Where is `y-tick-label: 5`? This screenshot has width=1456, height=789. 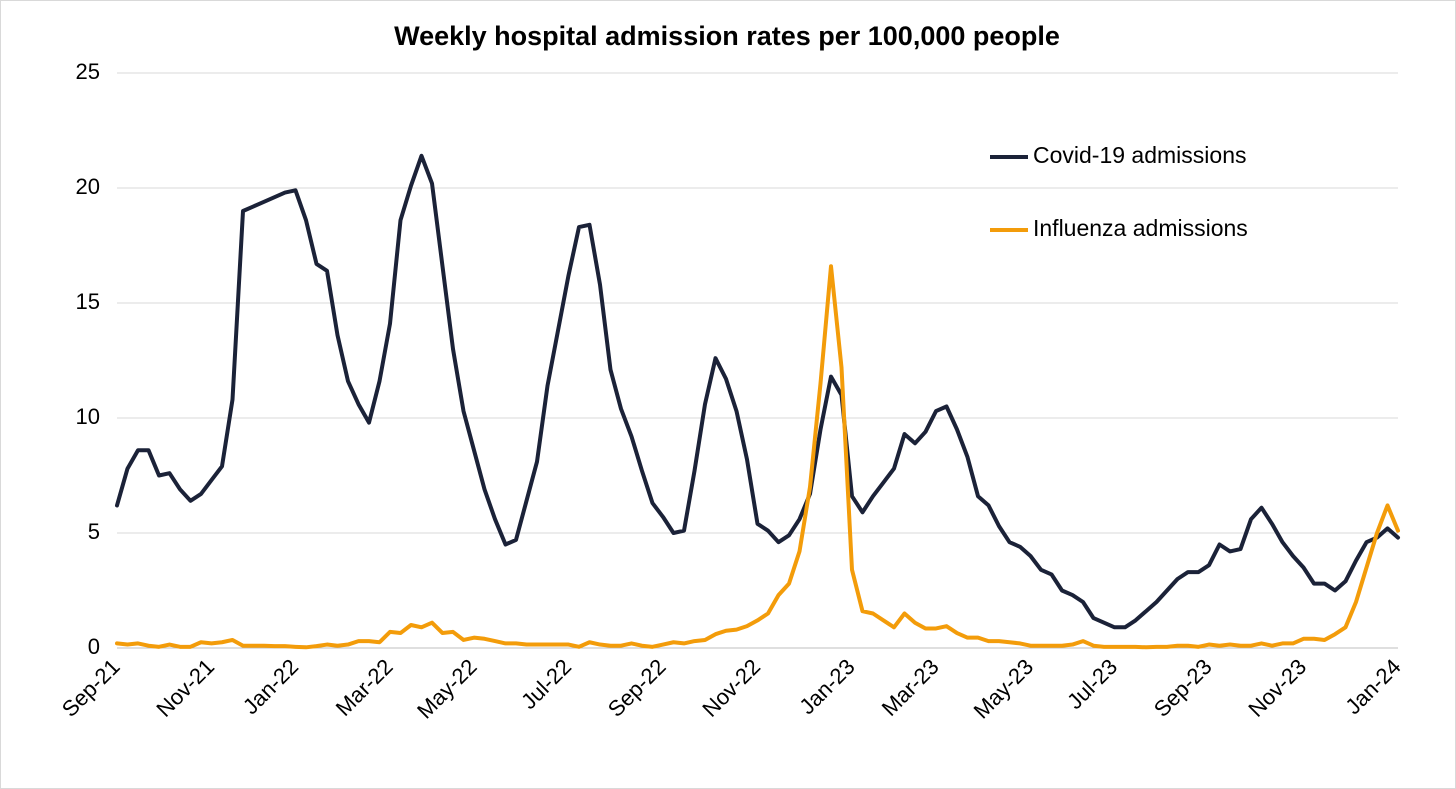 y-tick-label: 5 is located at coordinates (94, 531).